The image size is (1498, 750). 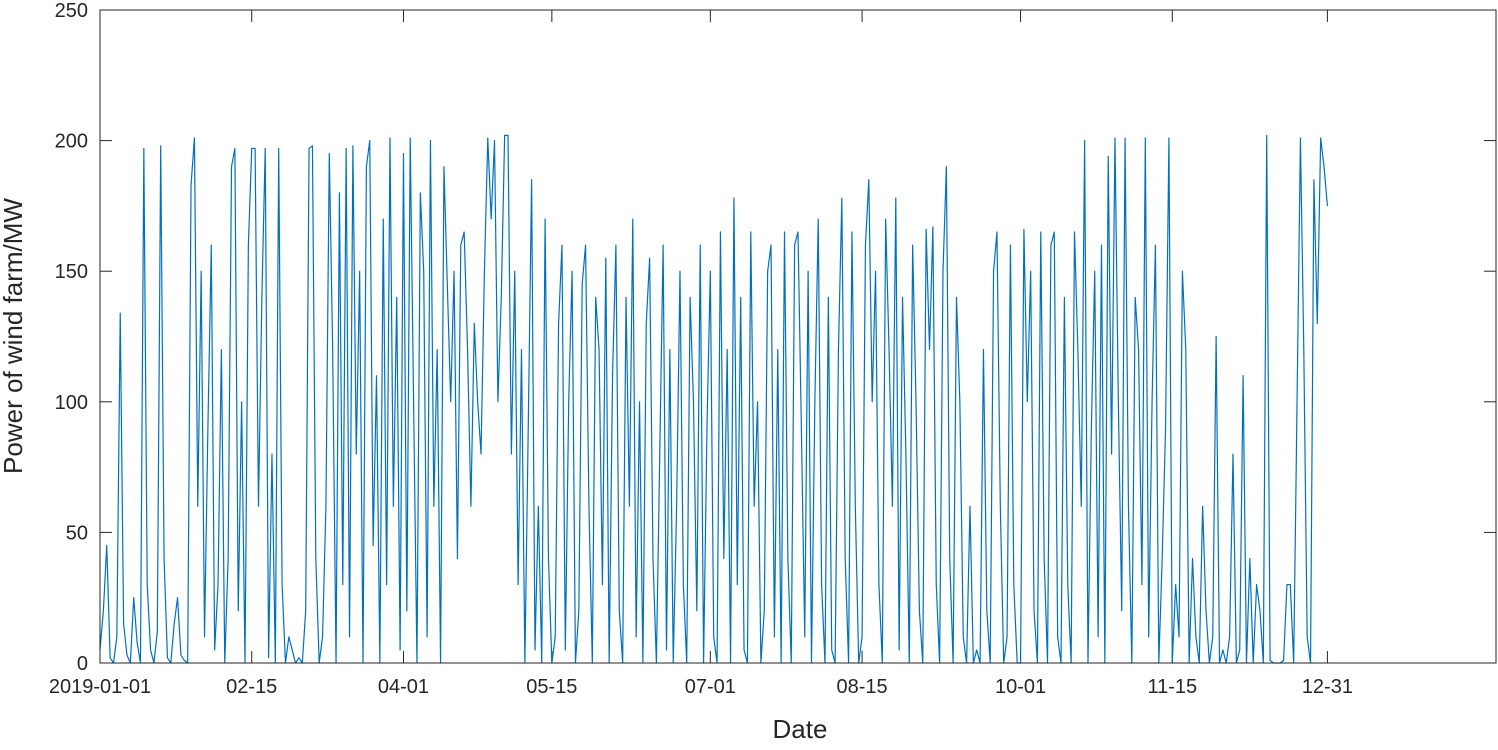 I want to click on x-axis-label: Date, so click(x=800, y=729).